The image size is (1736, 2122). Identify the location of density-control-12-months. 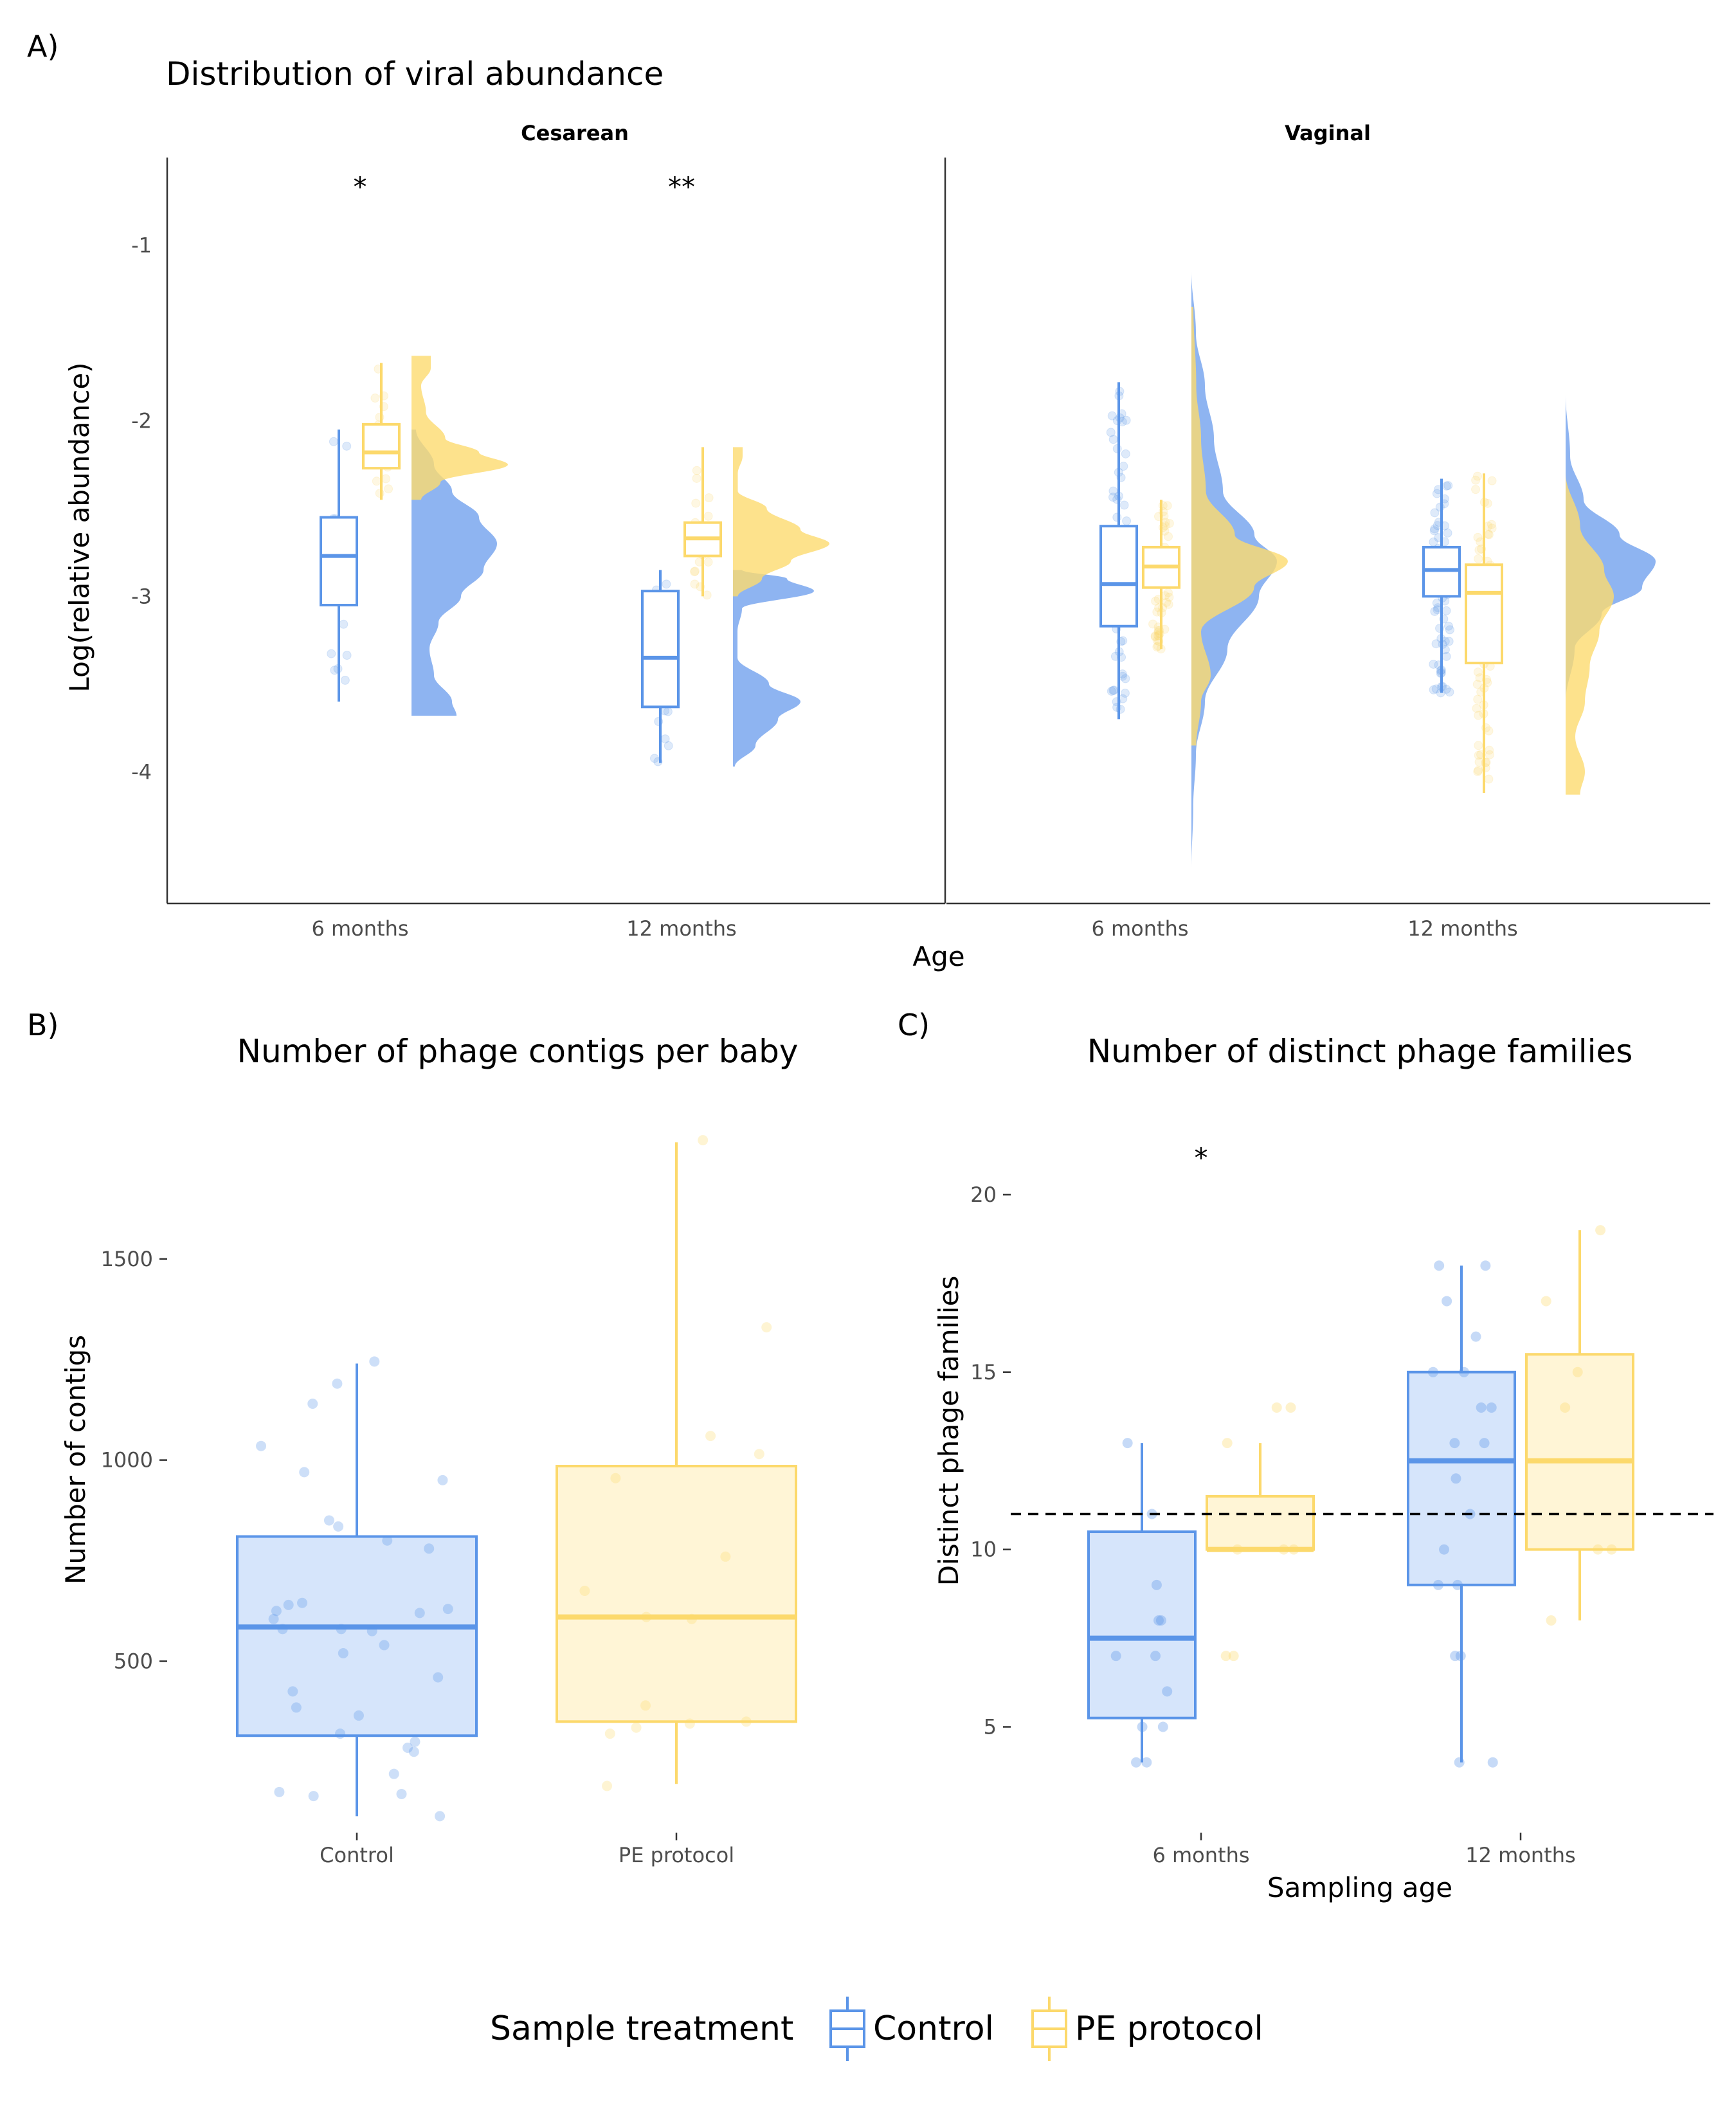
(773, 668).